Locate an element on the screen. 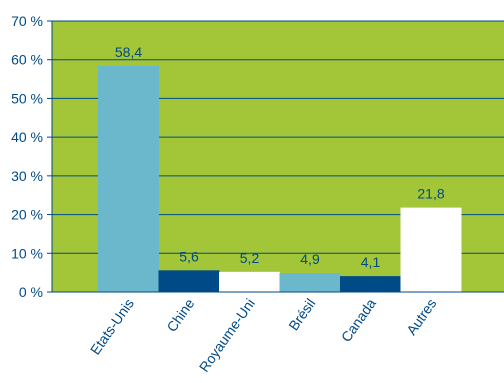 The width and height of the screenshot is (504, 383). y-tick-label: 40 % is located at coordinates (27, 137).